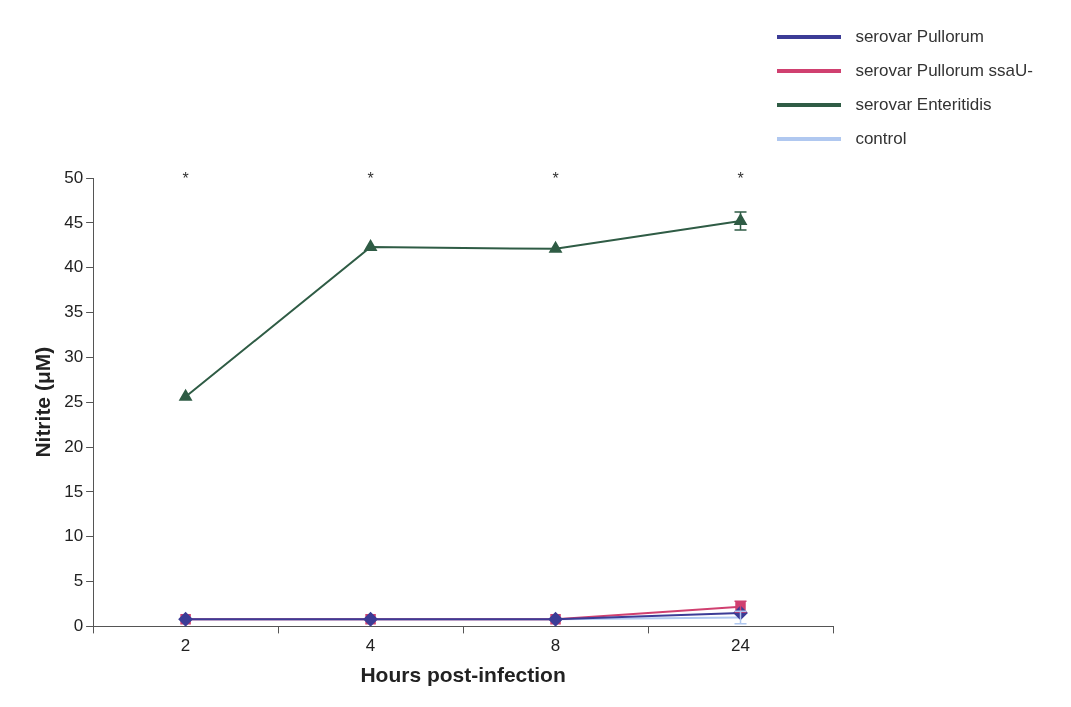 Image resolution: width=1071 pixels, height=707 pixels. What do you see at coordinates (923, 105) in the screenshot?
I see `legend-label: serovar Enteritidis` at bounding box center [923, 105].